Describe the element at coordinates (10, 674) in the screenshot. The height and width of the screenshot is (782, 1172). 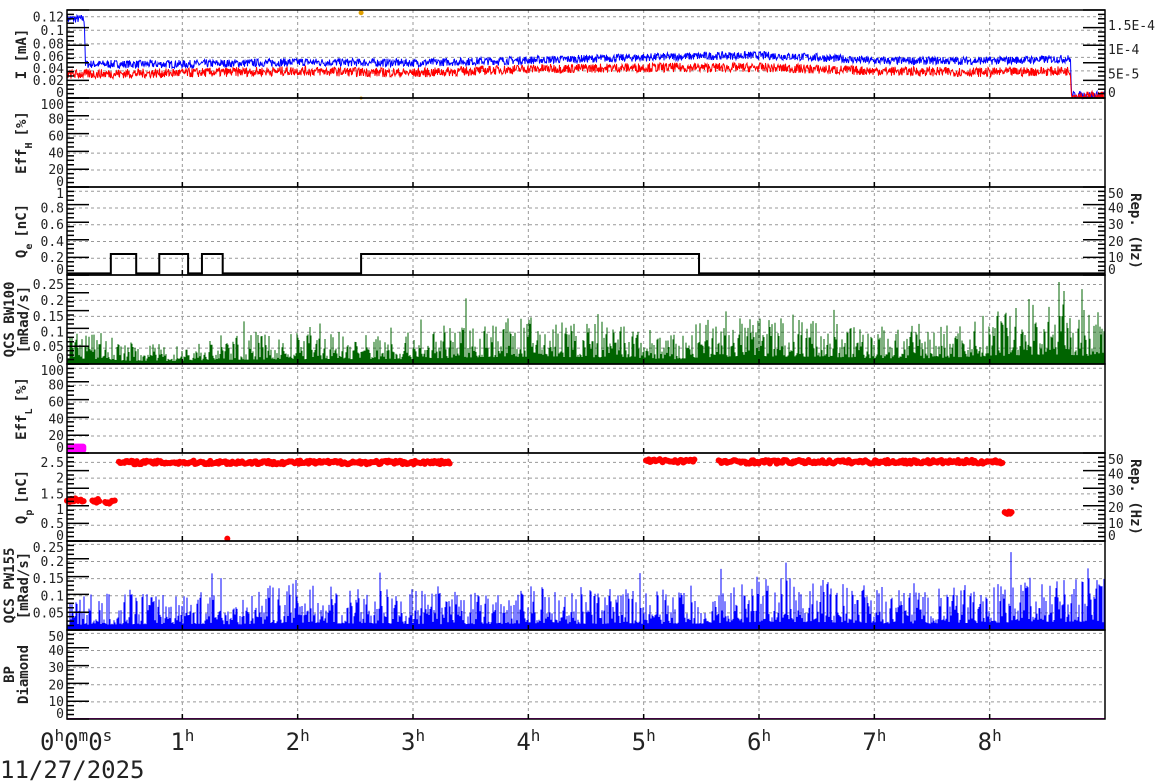
I see `y-axis-label: BP` at that location.